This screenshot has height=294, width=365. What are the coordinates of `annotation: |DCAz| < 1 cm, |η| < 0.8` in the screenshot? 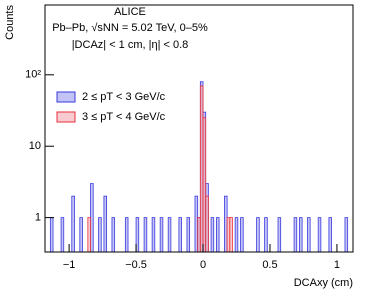 It's located at (130, 45).